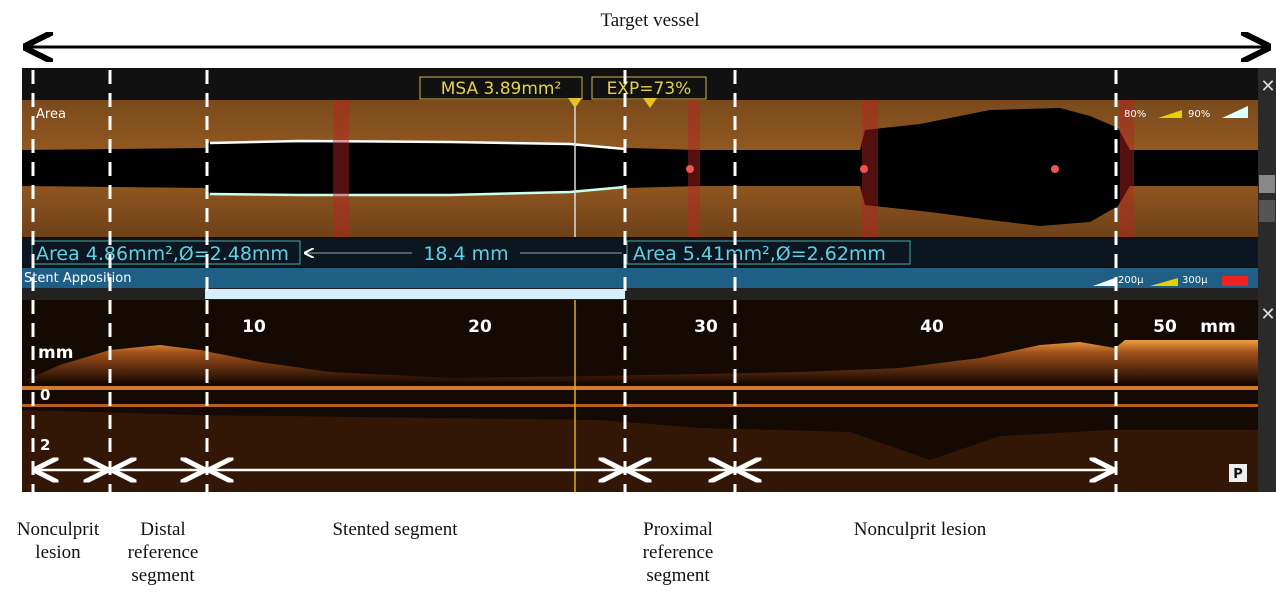 The height and width of the screenshot is (594, 1276). What do you see at coordinates (575, 103) in the screenshot?
I see `msa-pointer` at bounding box center [575, 103].